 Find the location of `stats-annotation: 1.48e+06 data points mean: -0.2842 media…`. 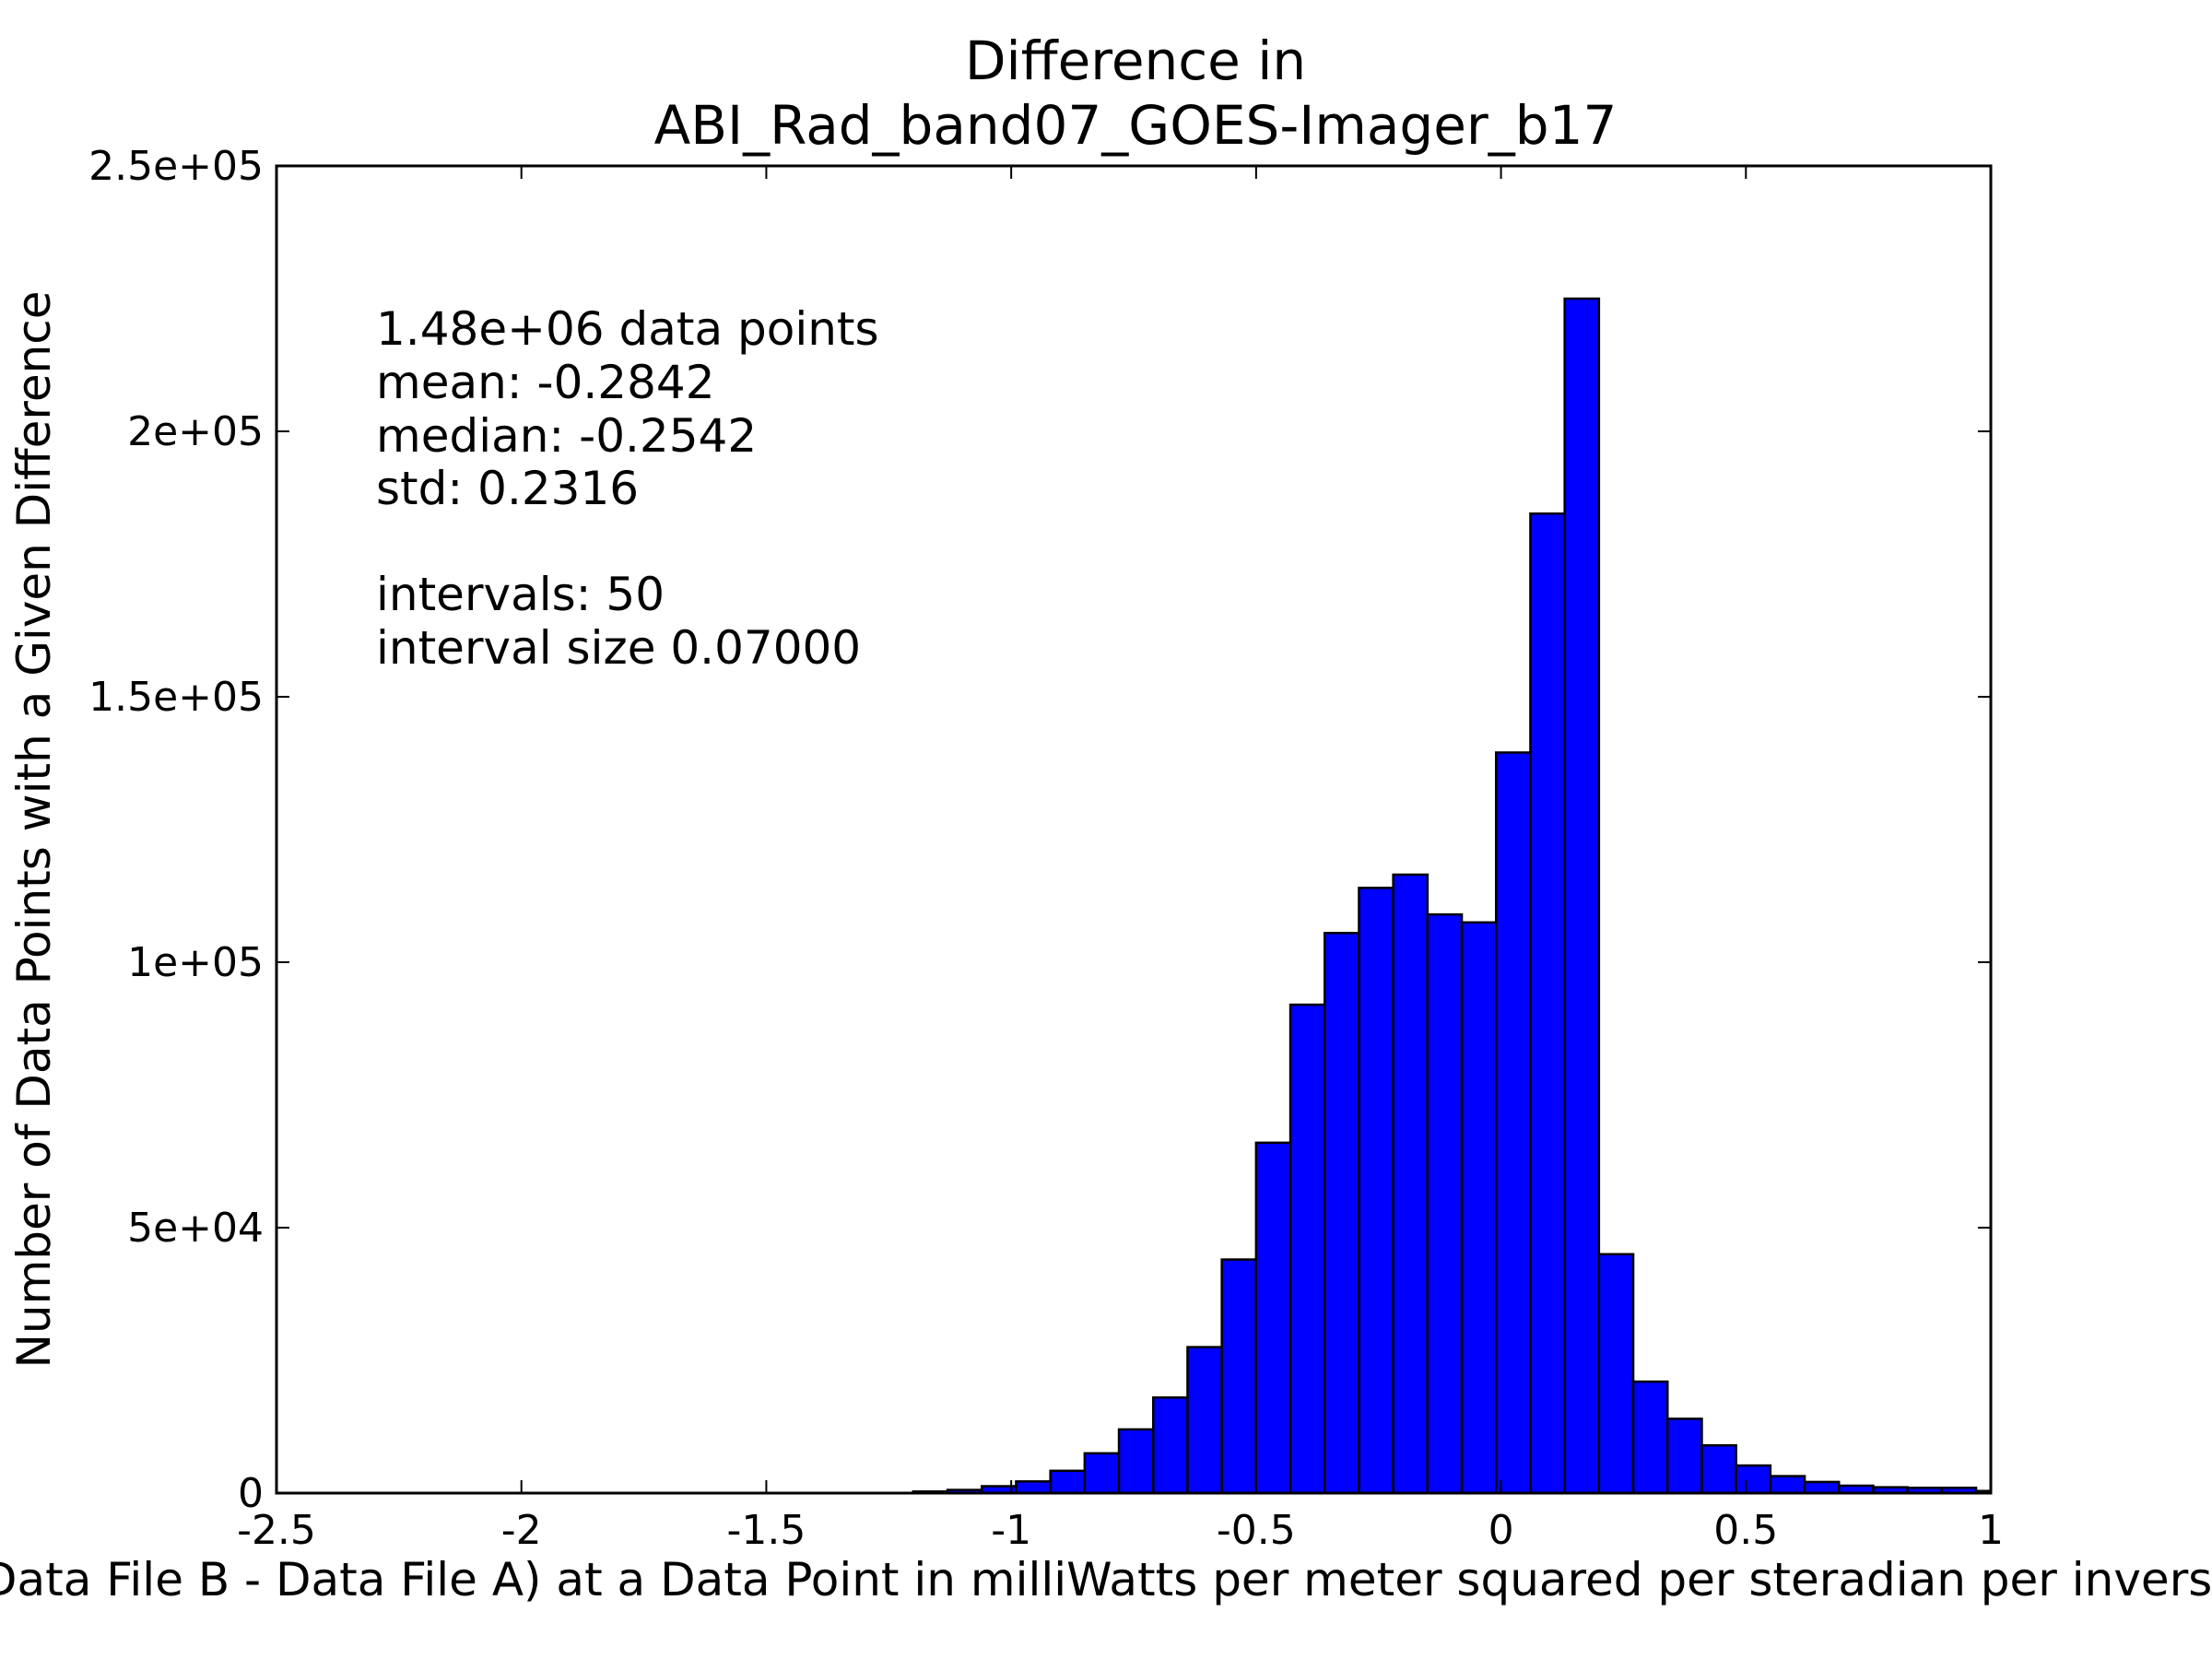

stats-annotation: 1.48e+06 data points mean: -0.2842 media… is located at coordinates (627, 488).